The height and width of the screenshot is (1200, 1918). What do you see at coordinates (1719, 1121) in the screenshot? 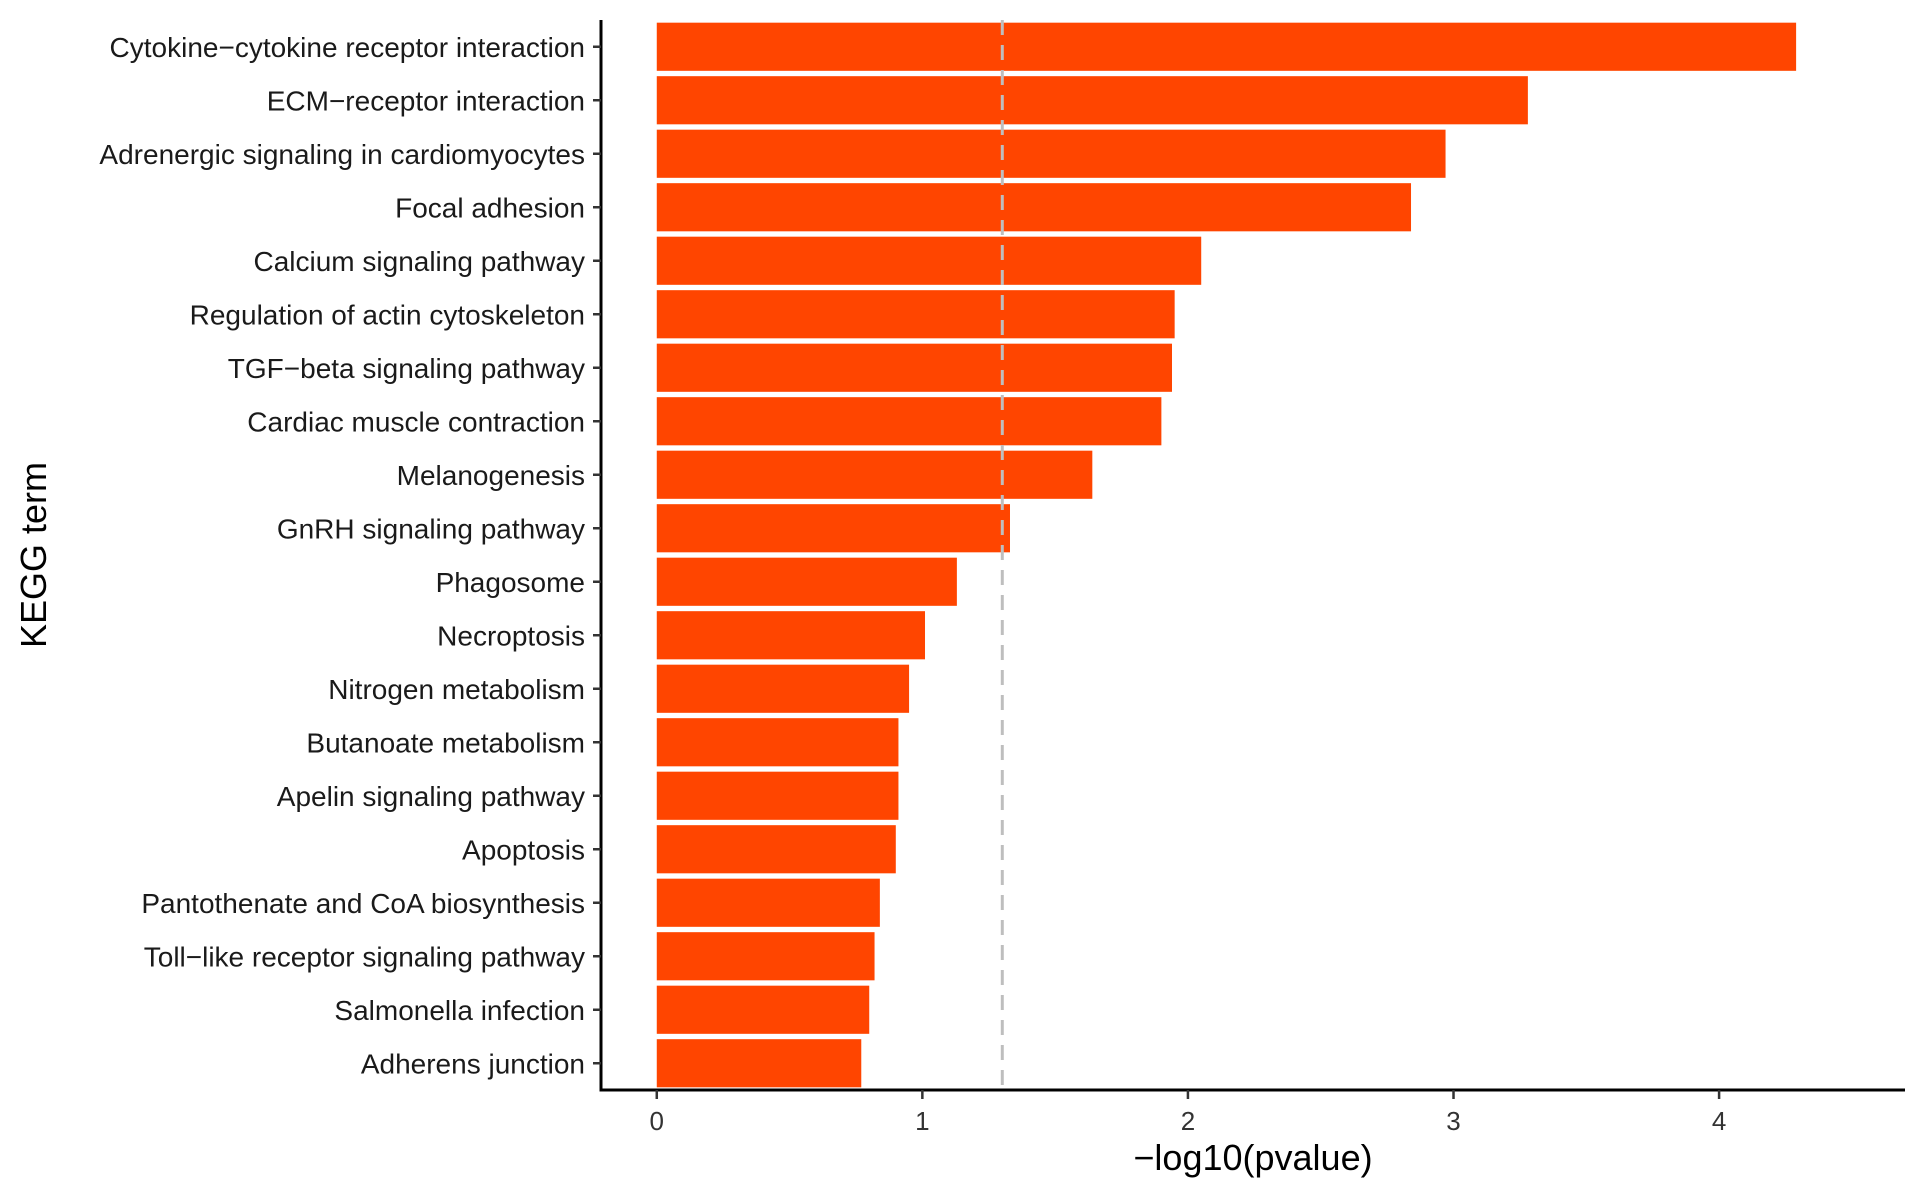
I see `x-tick-label: 4` at bounding box center [1719, 1121].